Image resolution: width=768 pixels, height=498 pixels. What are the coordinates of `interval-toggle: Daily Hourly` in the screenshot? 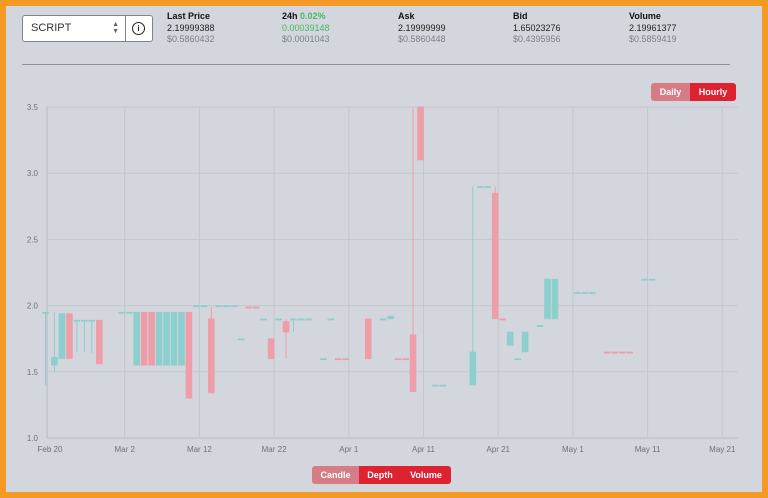 It's located at (693, 92).